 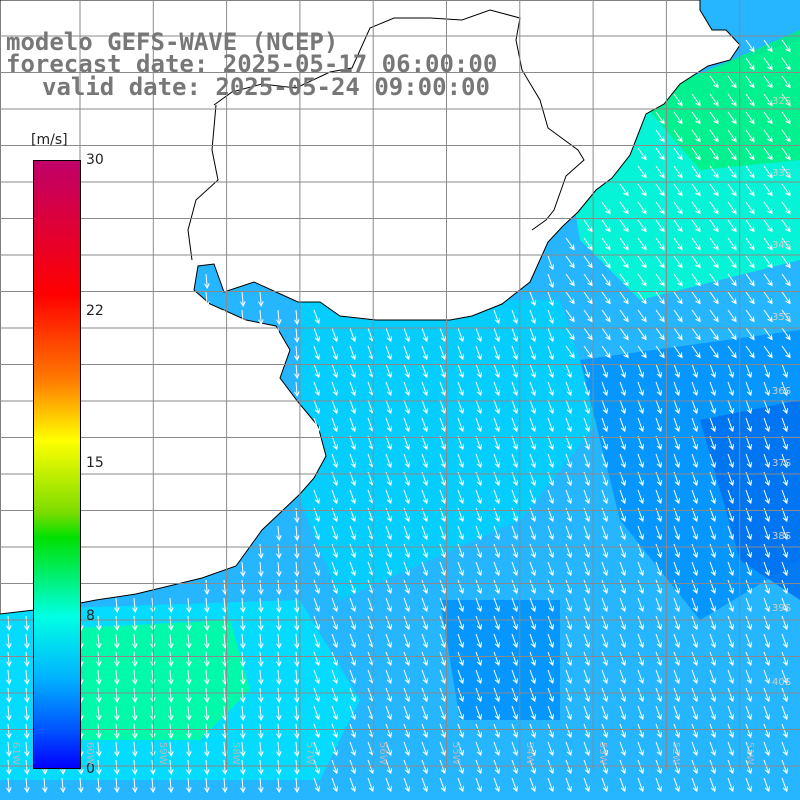 I want to click on wind-speed-region, so click(x=450, y=450).